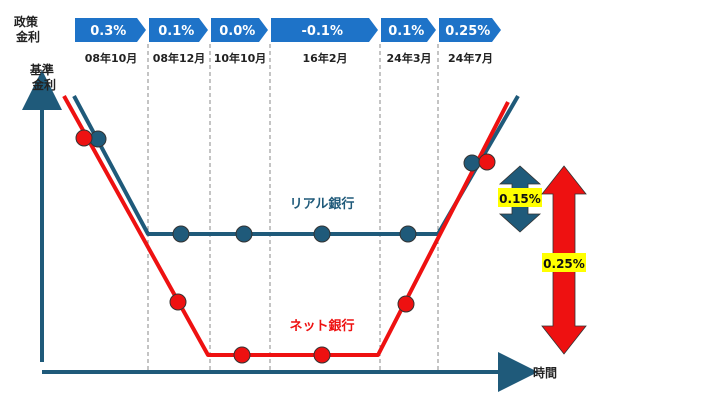 This screenshot has height=402, width=714. What do you see at coordinates (321, 326) in the screenshot?
I see `net-bank-label: ネット銀行` at bounding box center [321, 326].